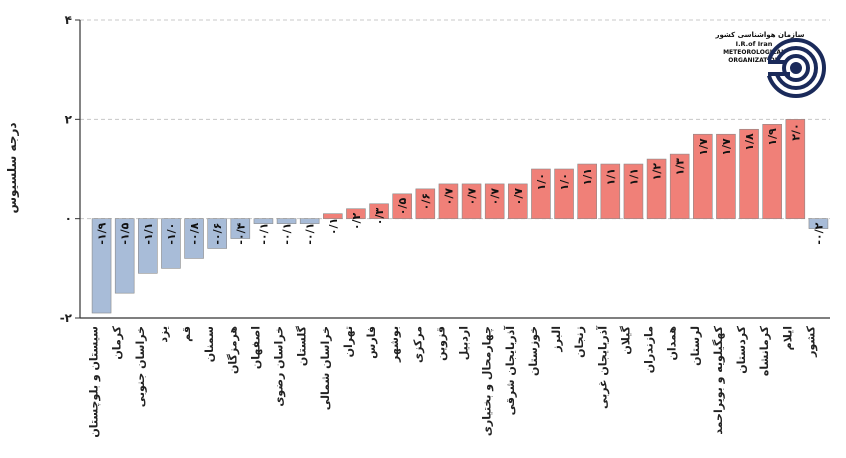 The image size is (846, 458). What do you see at coordinates (764, 350) in the screenshot?
I see `category-label: کرمانشاه` at bounding box center [764, 350].